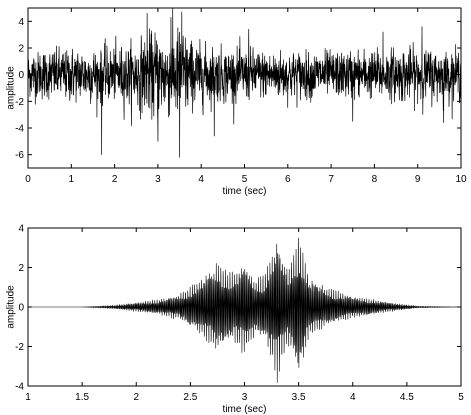 This screenshot has height=415, width=471. I want to click on bottom-plot-xtick-label: 3.5, so click(299, 397).